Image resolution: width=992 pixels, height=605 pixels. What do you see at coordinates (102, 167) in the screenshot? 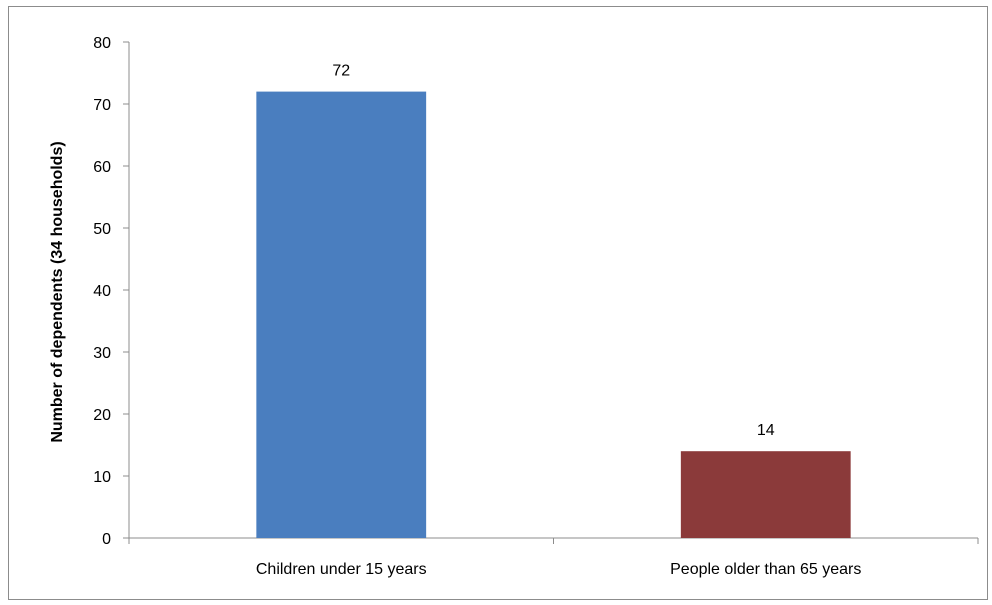
I see `y-tick-label: 60` at bounding box center [102, 167].